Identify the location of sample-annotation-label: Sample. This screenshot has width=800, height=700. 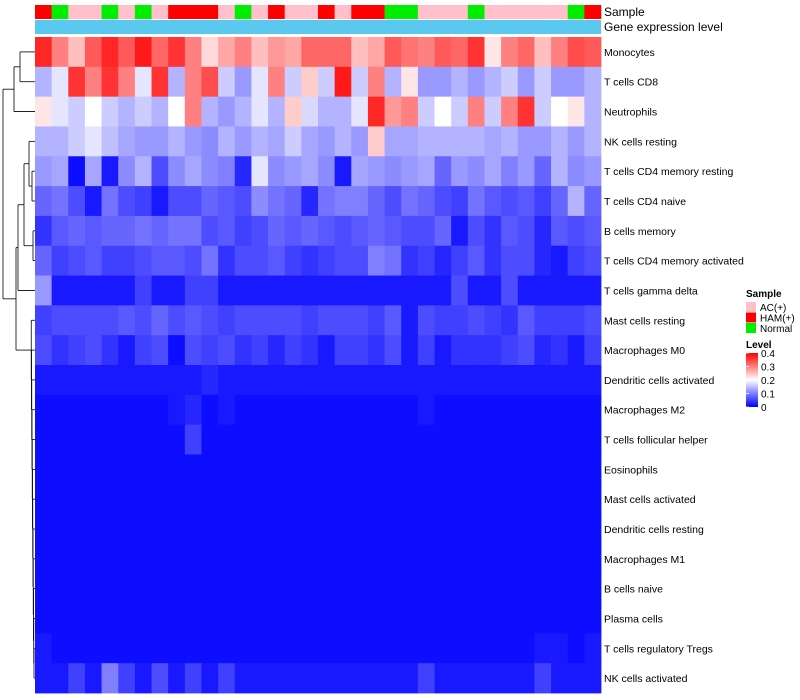
(624, 12).